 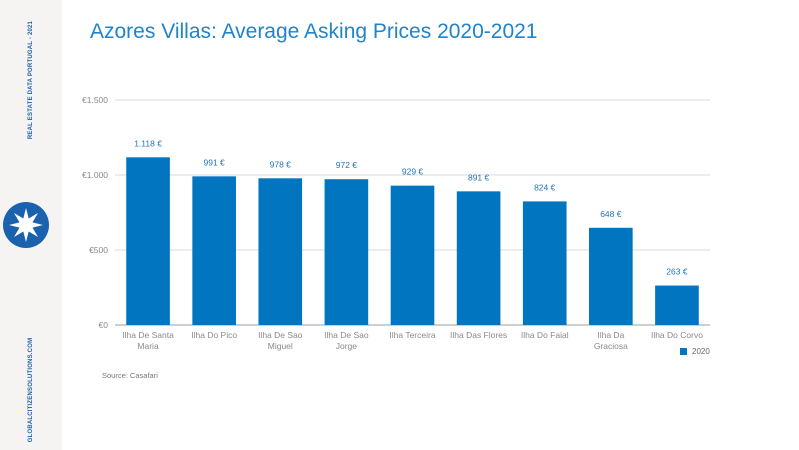 I want to click on star-compass-icon, so click(x=26, y=225).